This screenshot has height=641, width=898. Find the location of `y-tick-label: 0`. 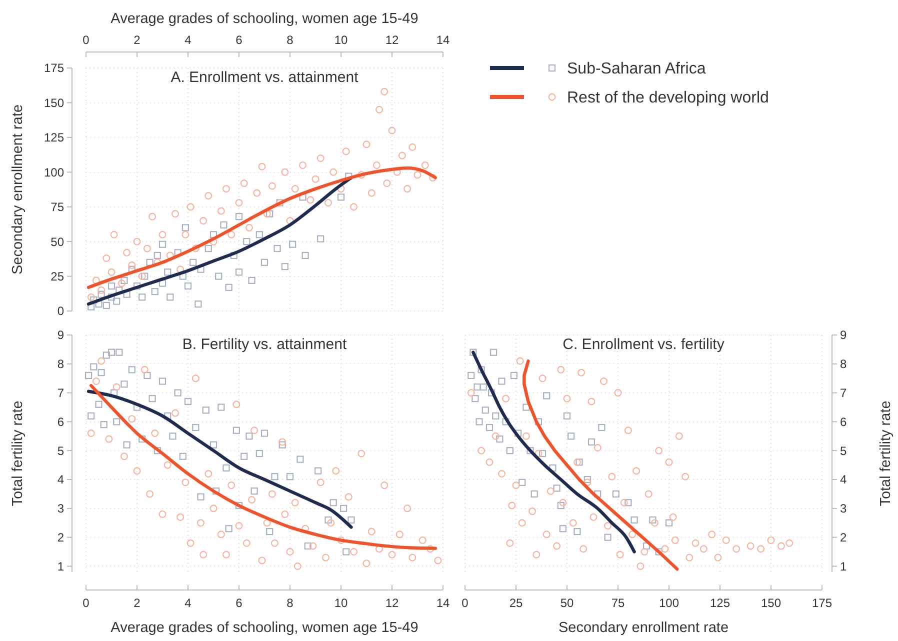

y-tick-label: 0 is located at coordinates (60, 311).